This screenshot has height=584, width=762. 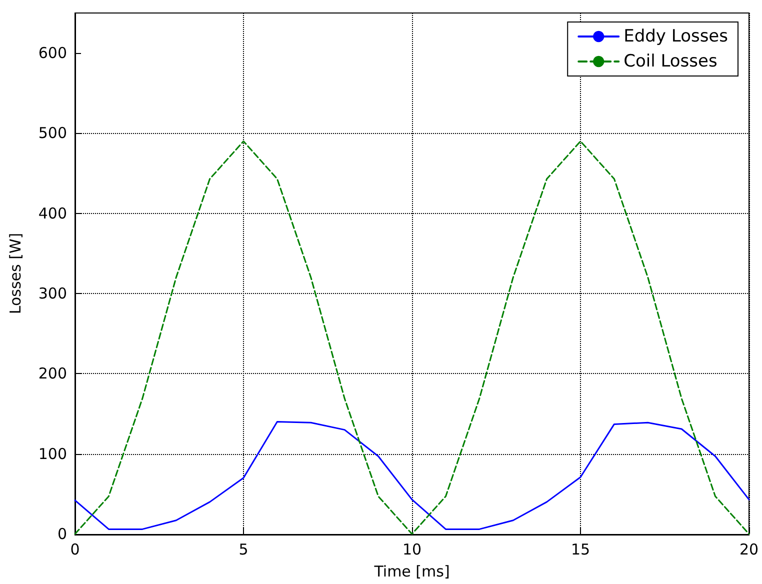 I want to click on legend-label: Coil Losses, so click(x=671, y=62).